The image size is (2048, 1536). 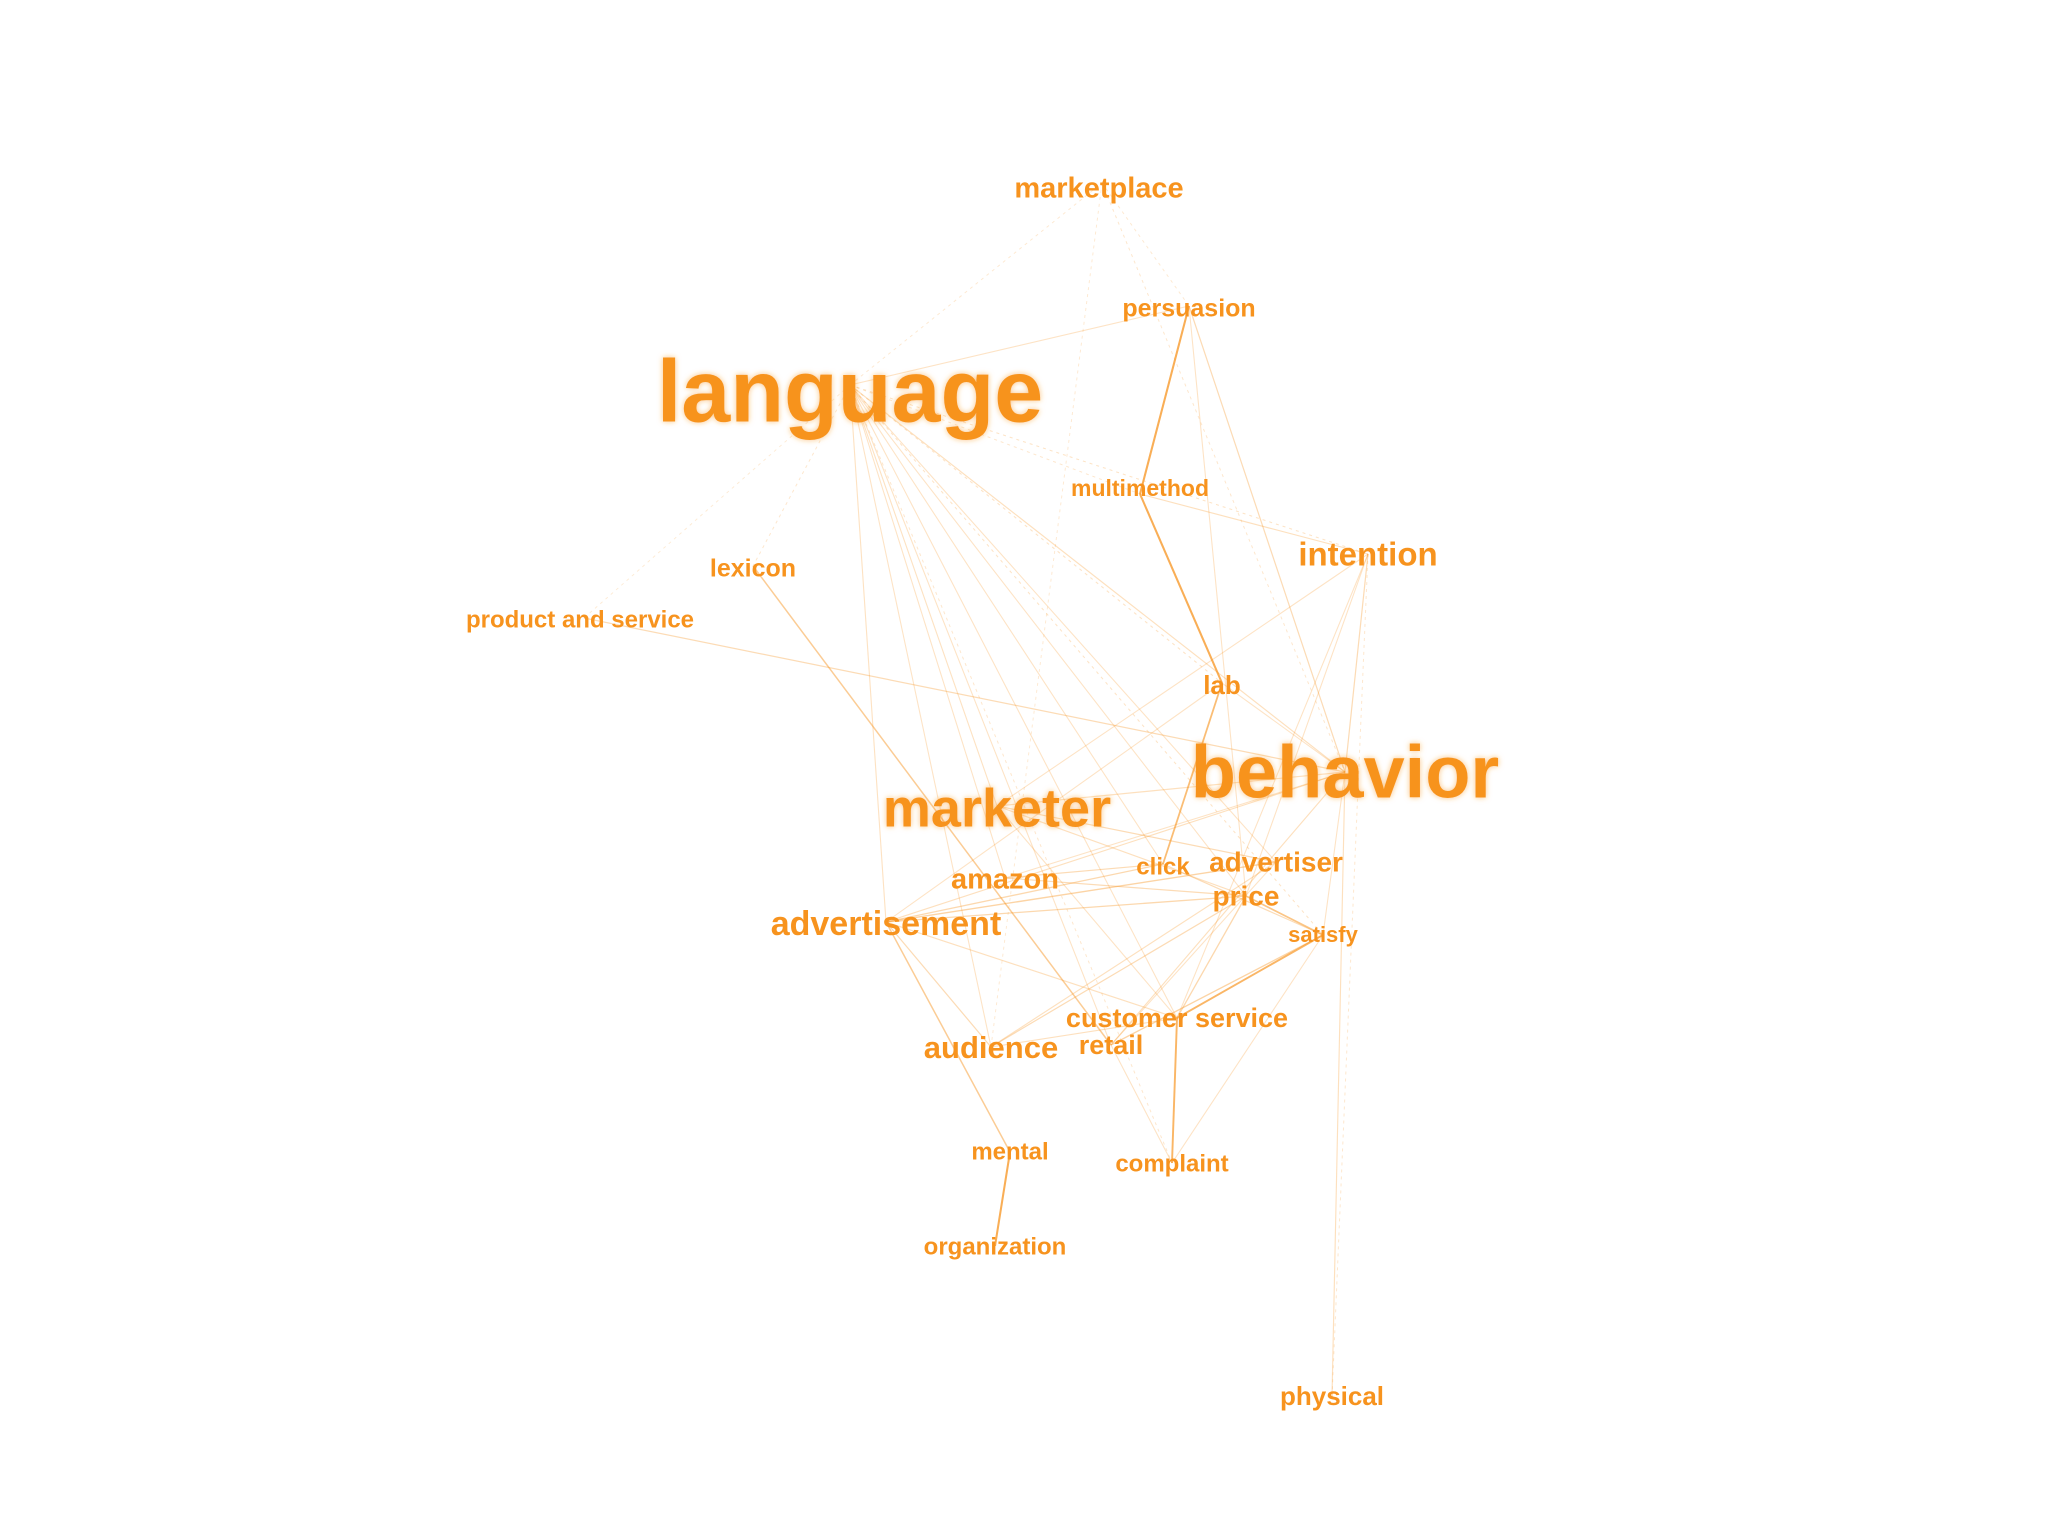 What do you see at coordinates (1188, 309) in the screenshot?
I see `node-persuasion: persuasion` at bounding box center [1188, 309].